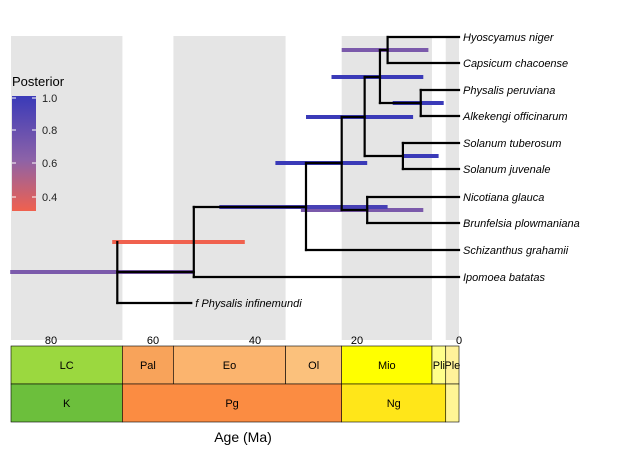 The height and width of the screenshot is (451, 637). I want to click on timescale-label: Pg, so click(231, 404).